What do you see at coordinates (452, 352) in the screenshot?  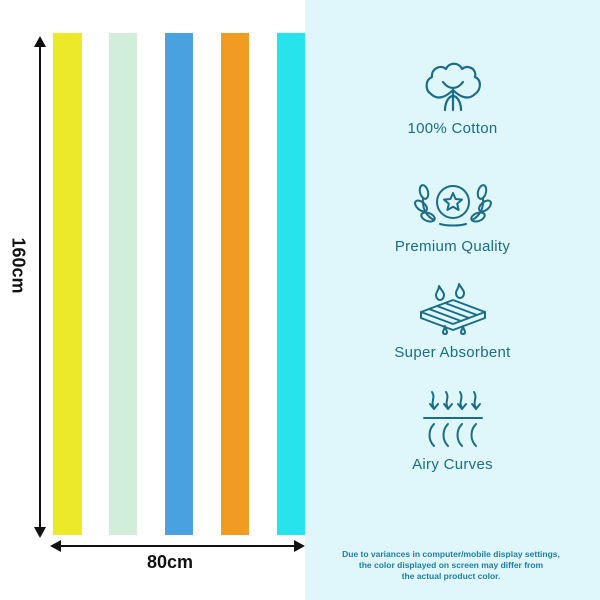 I see `feature-label-super-absorbent: Super Absorbent` at bounding box center [452, 352].